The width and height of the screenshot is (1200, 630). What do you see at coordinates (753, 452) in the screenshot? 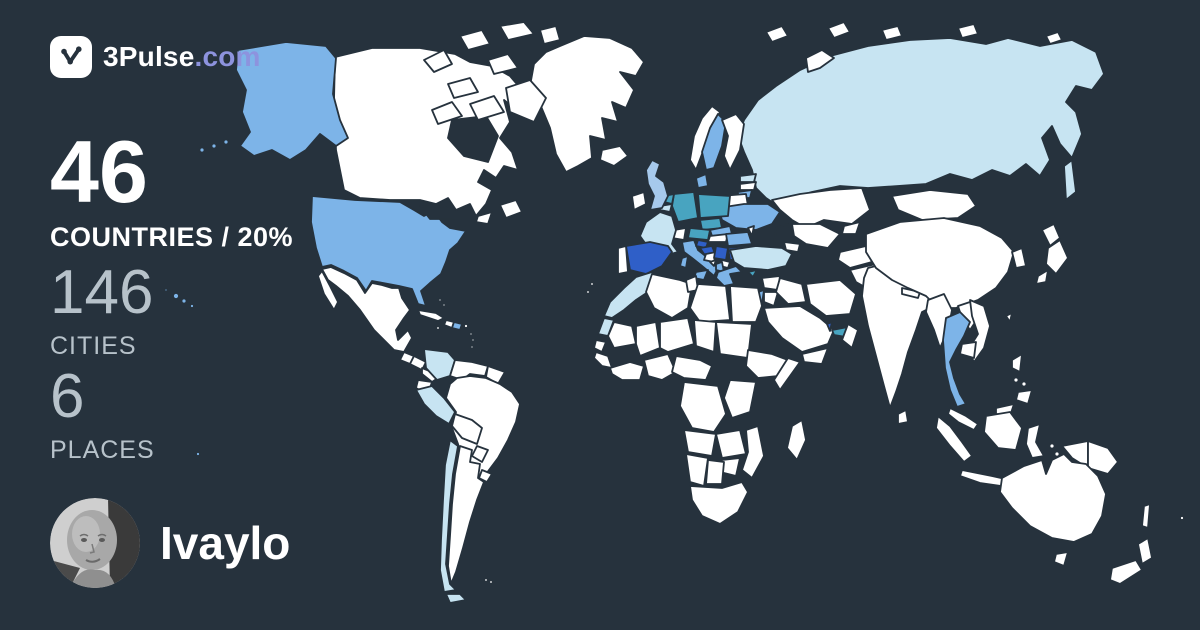
I see `country-mozambique` at bounding box center [753, 452].